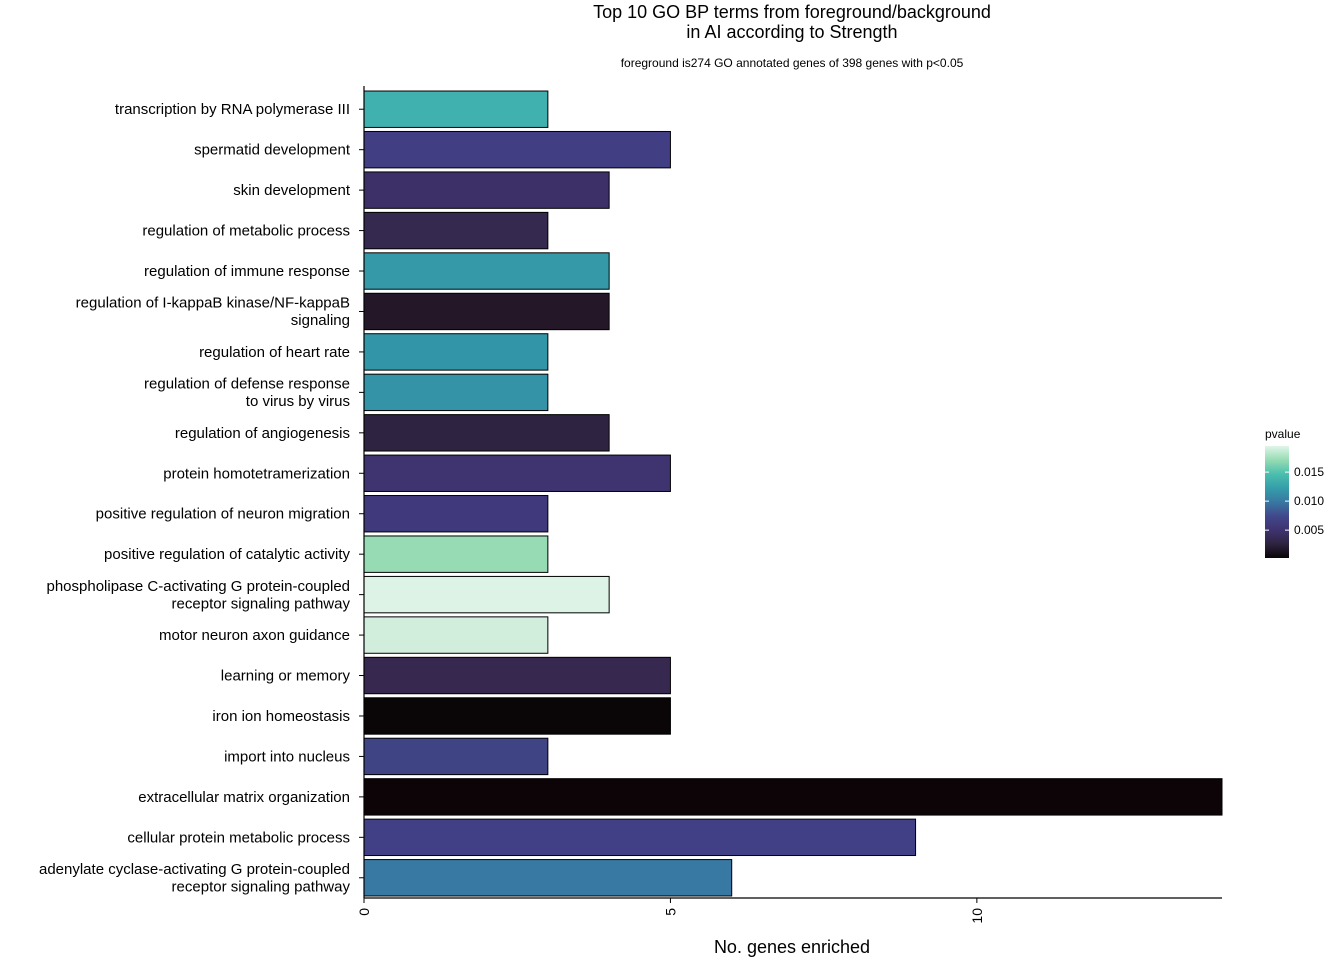 Image resolution: width=1344 pixels, height=960 pixels. What do you see at coordinates (247, 271) in the screenshot?
I see `y-label-4: regulation of immune response` at bounding box center [247, 271].